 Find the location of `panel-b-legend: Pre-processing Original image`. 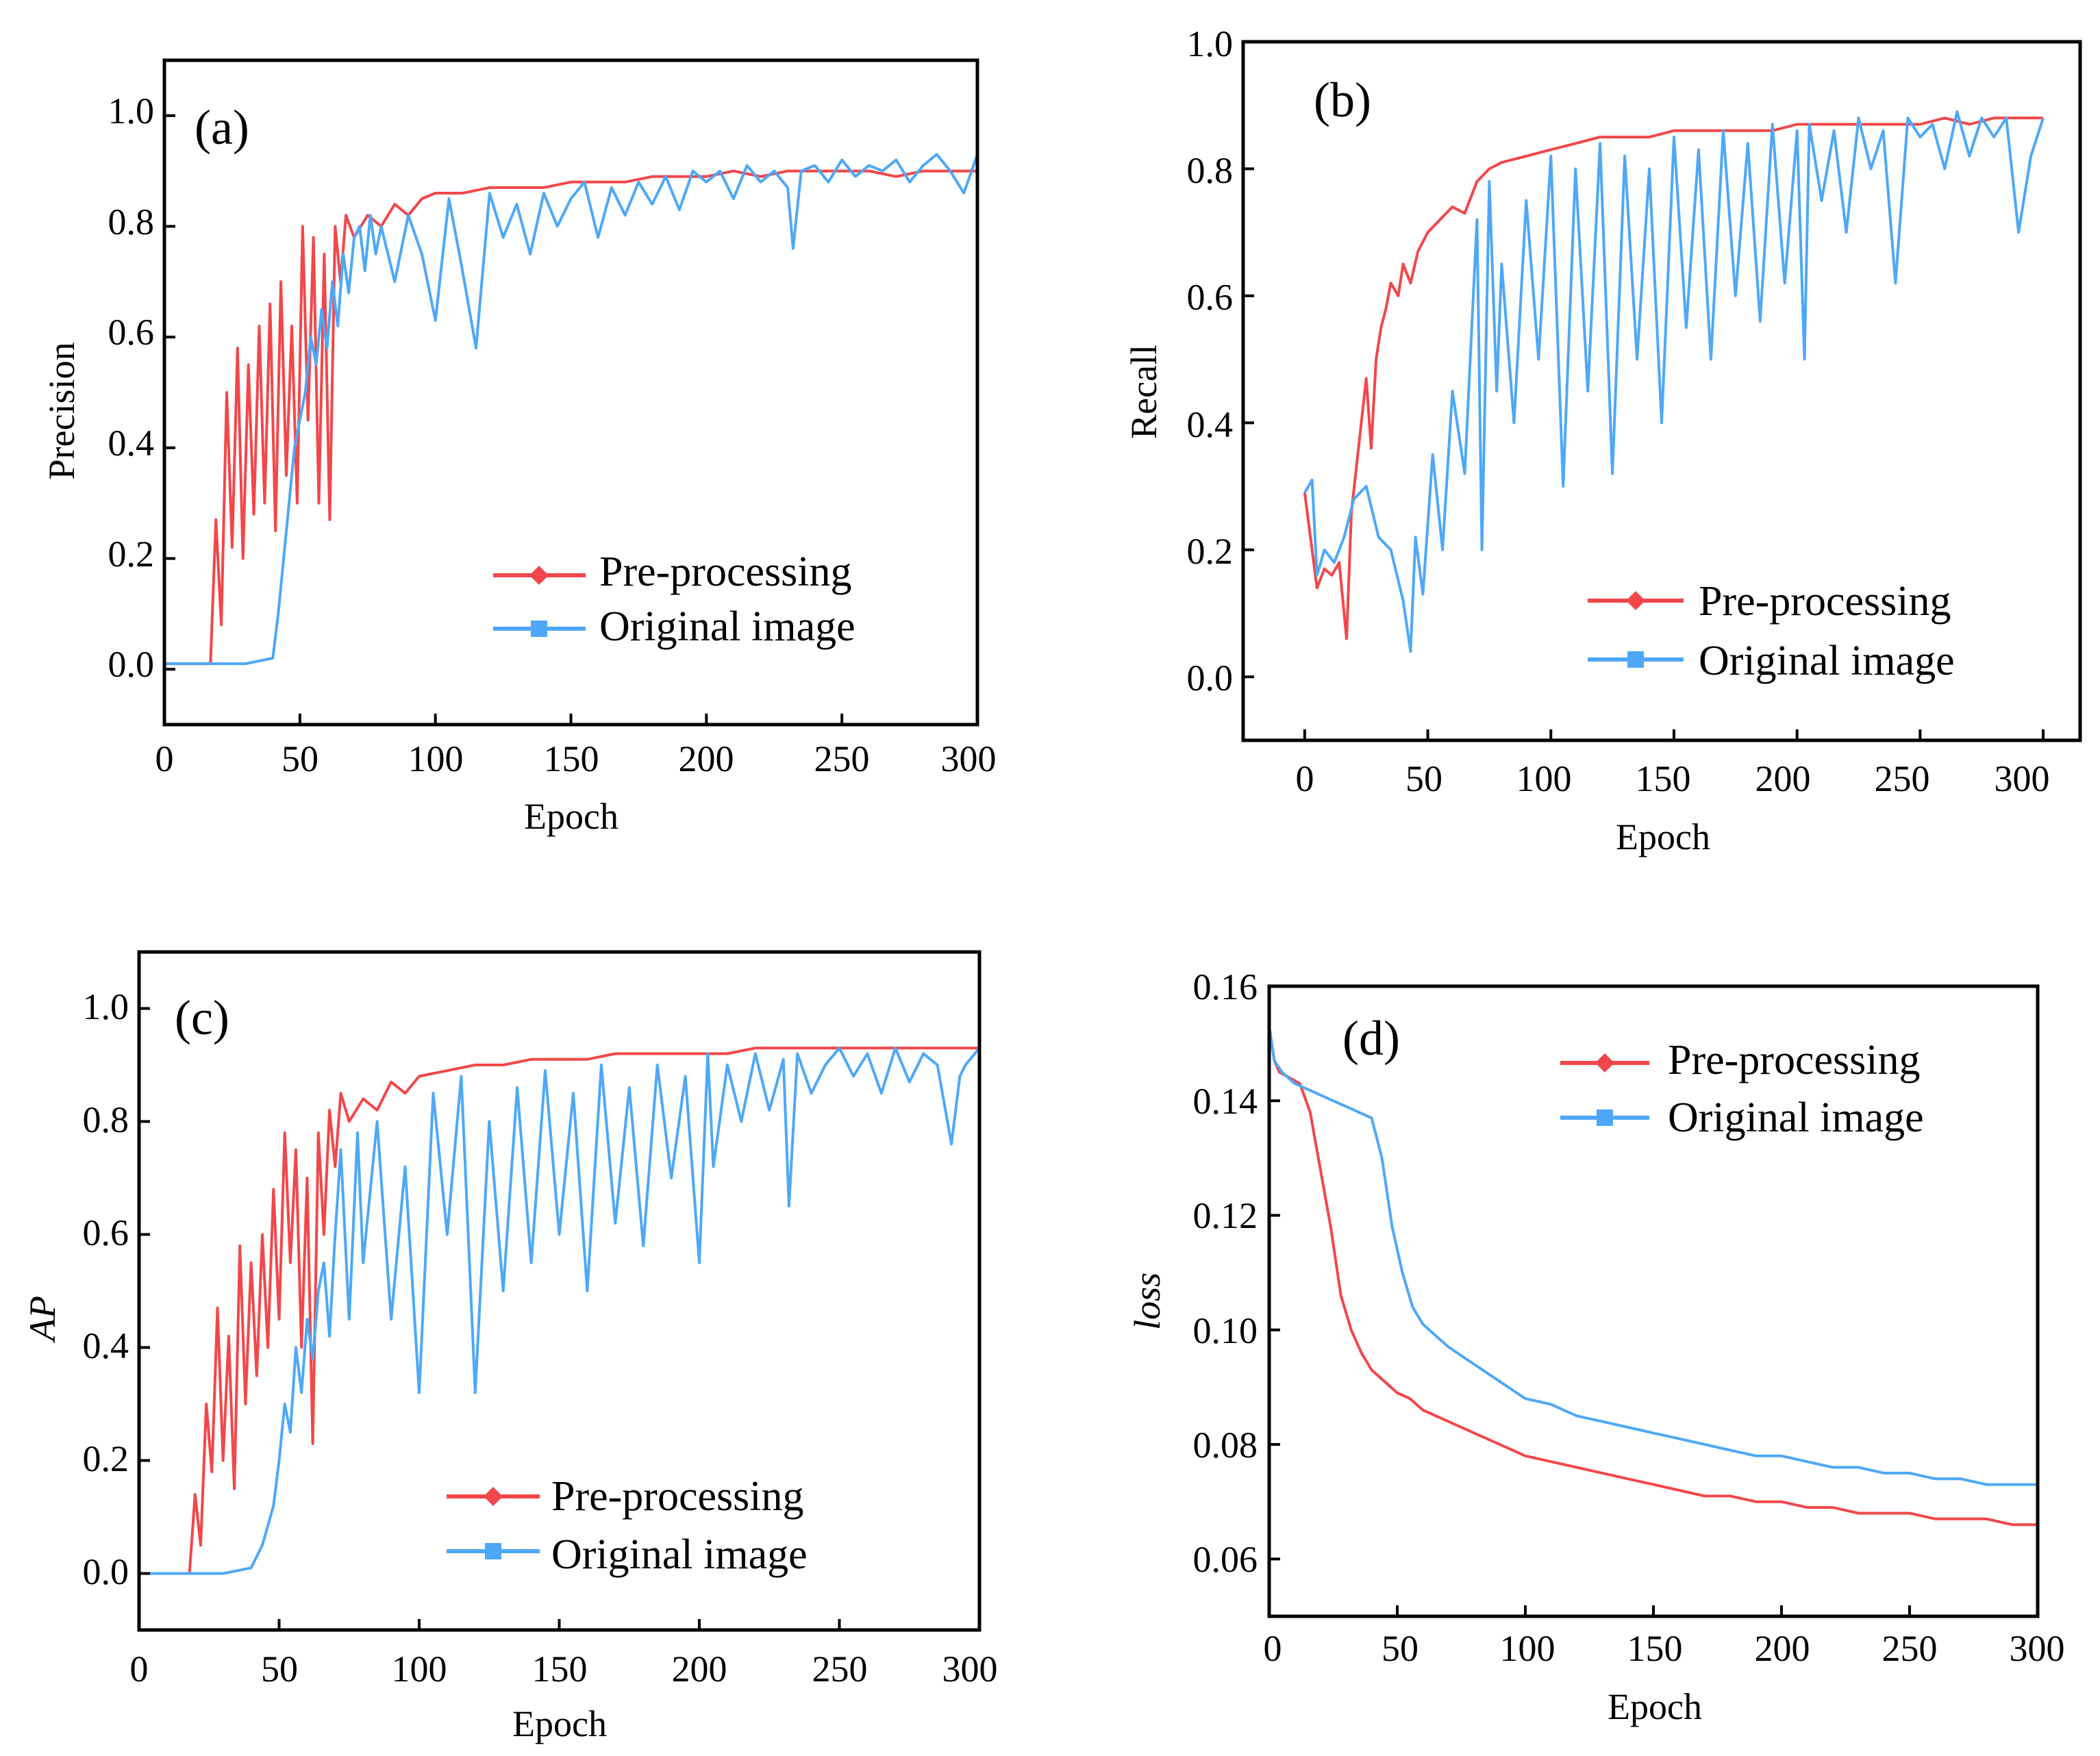

panel-b-legend: Pre-processing Original image is located at coordinates (1771, 631).